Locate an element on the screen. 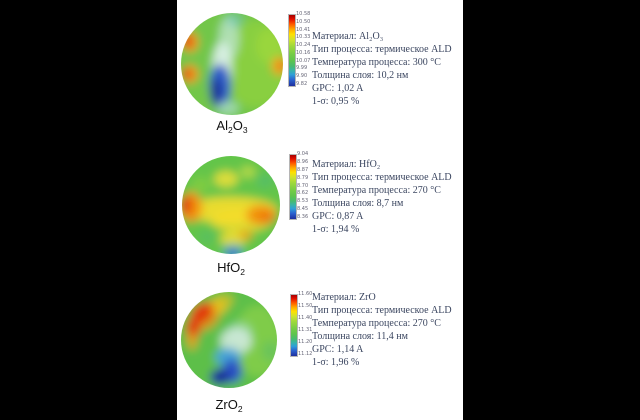 Image resolution: width=640 pixels, height=420 pixels. colorbar-tick: 8.45 is located at coordinates (303, 209).